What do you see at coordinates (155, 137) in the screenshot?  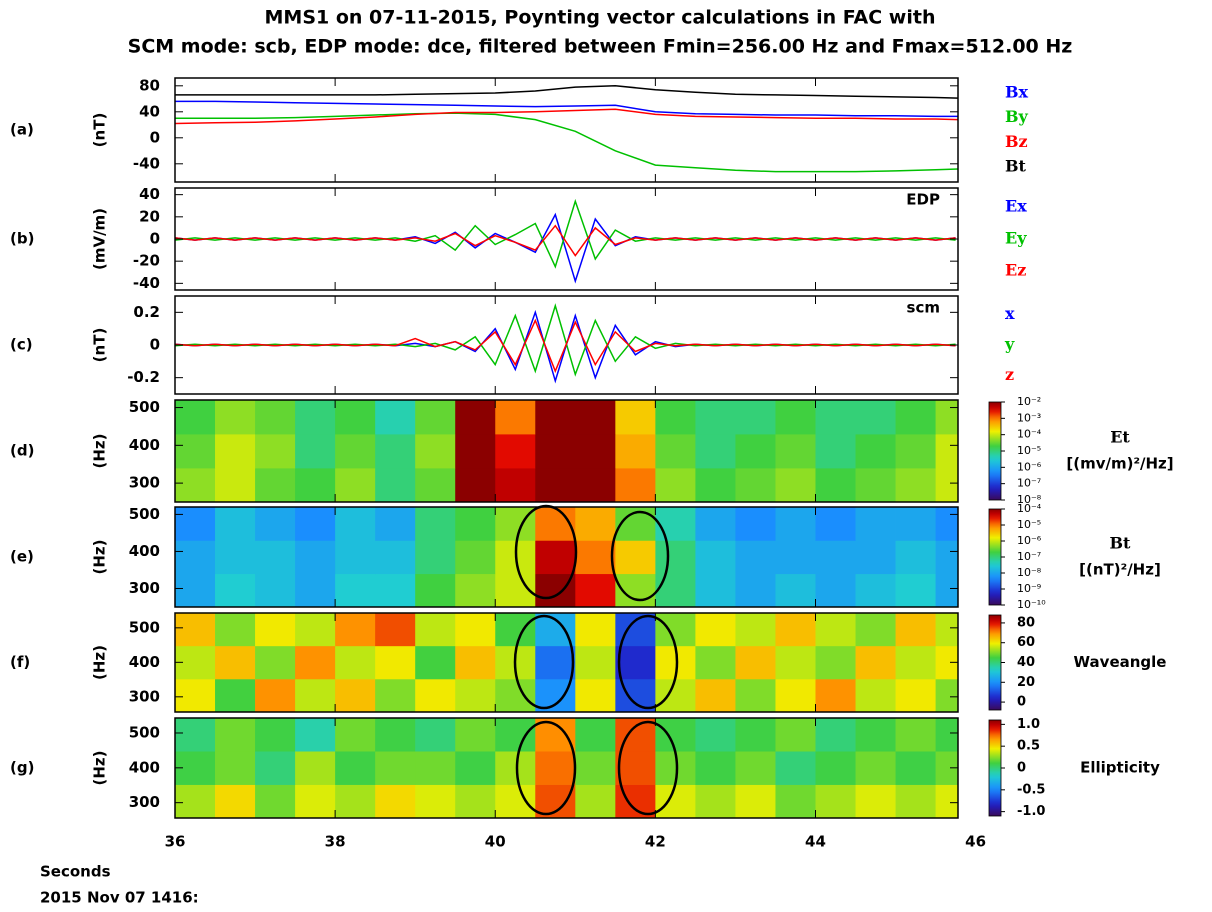 I see `y-tick-label: 0` at bounding box center [155, 137].